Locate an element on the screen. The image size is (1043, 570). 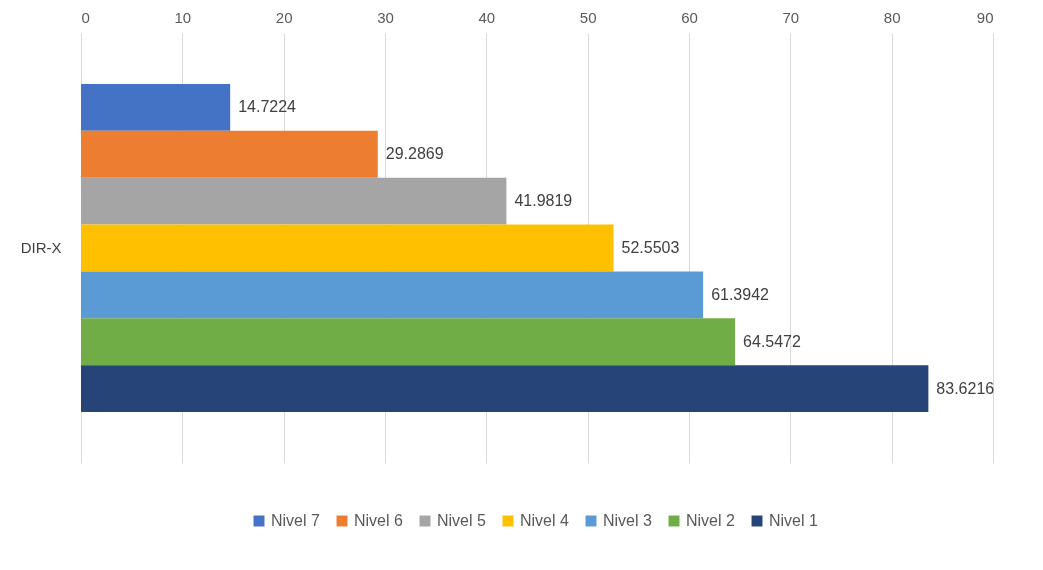
x-tick-label: 40 is located at coordinates (487, 17).